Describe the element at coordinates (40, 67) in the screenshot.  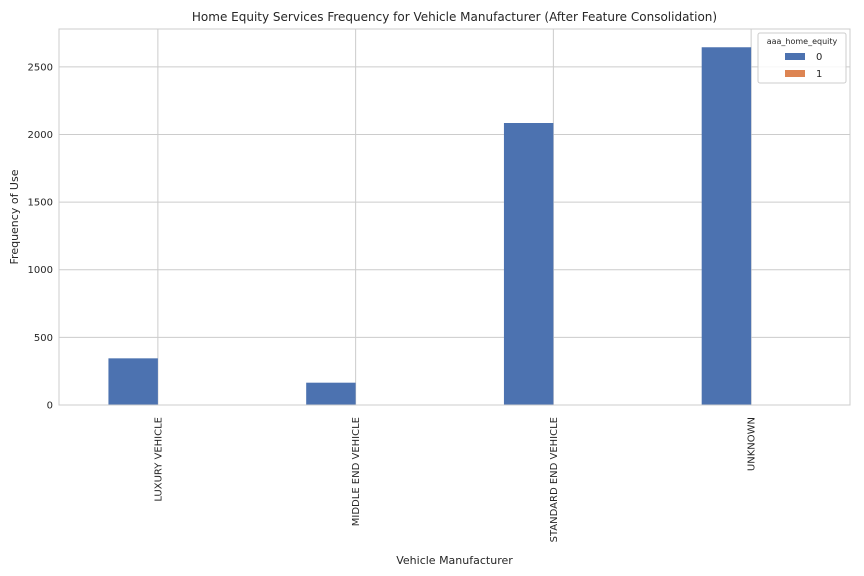
I see `y-tick-label: 2500` at that location.